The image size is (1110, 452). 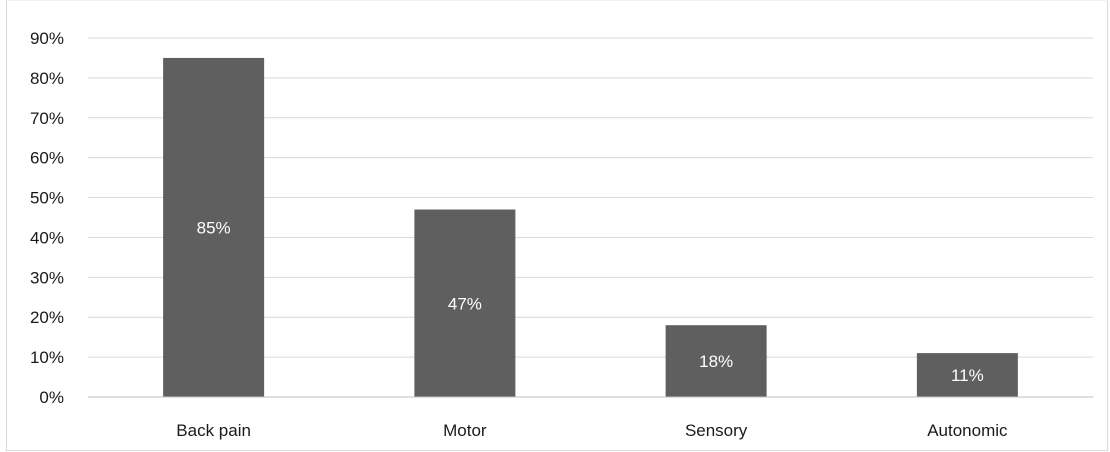 I want to click on y-tick-label: 10%, so click(x=47, y=357).